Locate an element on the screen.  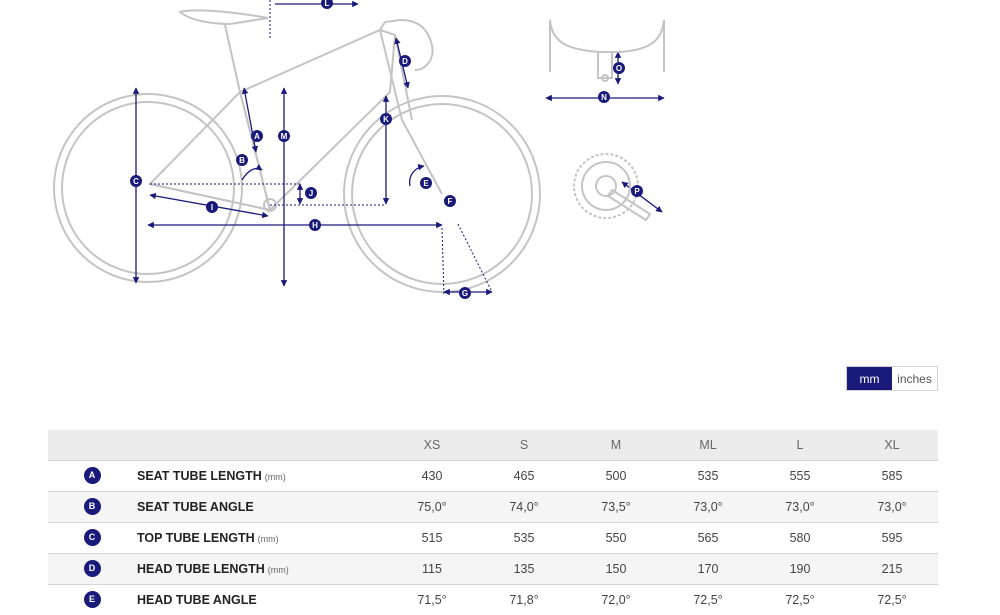
table-row: D HEAD TUBE LENGTH (mm) 115 135 150 170 190 215 is located at coordinates (493, 568).